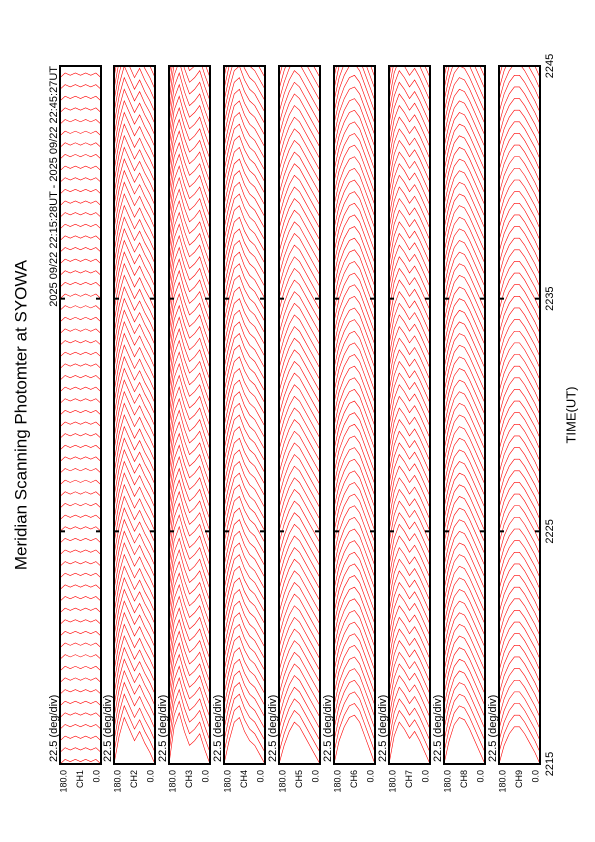 This screenshot has width=595, height=842. Describe the element at coordinates (227, 781) in the screenshot. I see `y-tick-label: 180.0` at that location.